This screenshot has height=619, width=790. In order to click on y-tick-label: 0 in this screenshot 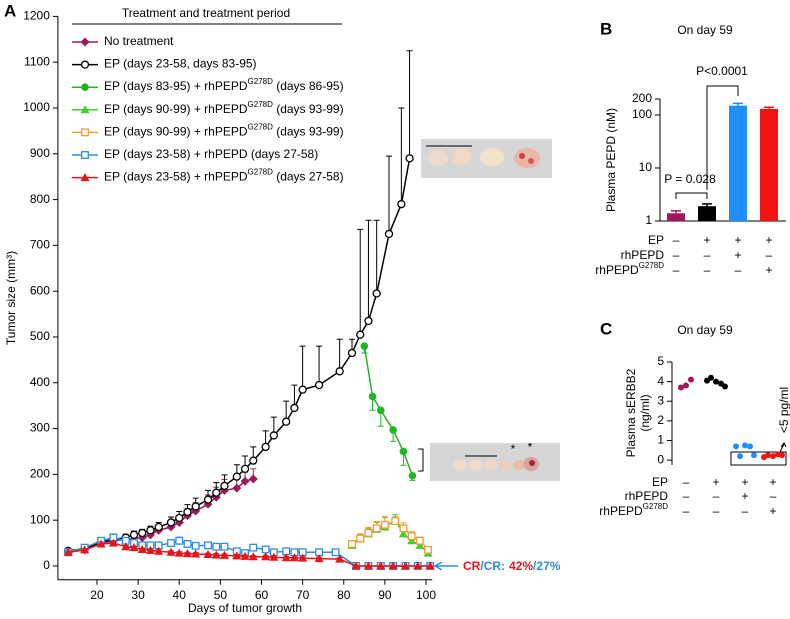, I will do `click(660, 459)`.